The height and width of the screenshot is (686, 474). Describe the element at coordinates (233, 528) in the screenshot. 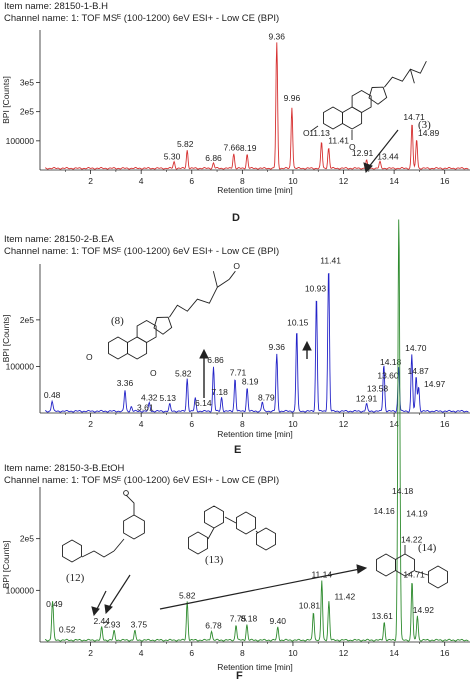

I see `bonds` at that location.